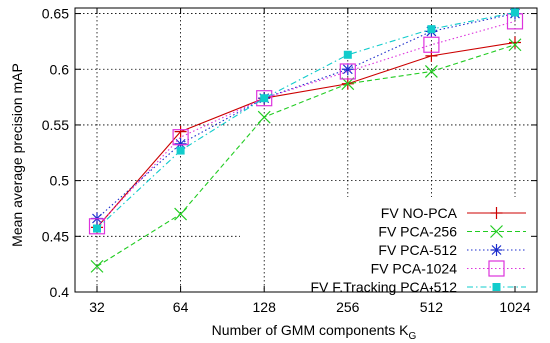 The height and width of the screenshot is (343, 550). What do you see at coordinates (17, 155) in the screenshot?
I see `y-axis-label: Mean average precision mAP` at bounding box center [17, 155].